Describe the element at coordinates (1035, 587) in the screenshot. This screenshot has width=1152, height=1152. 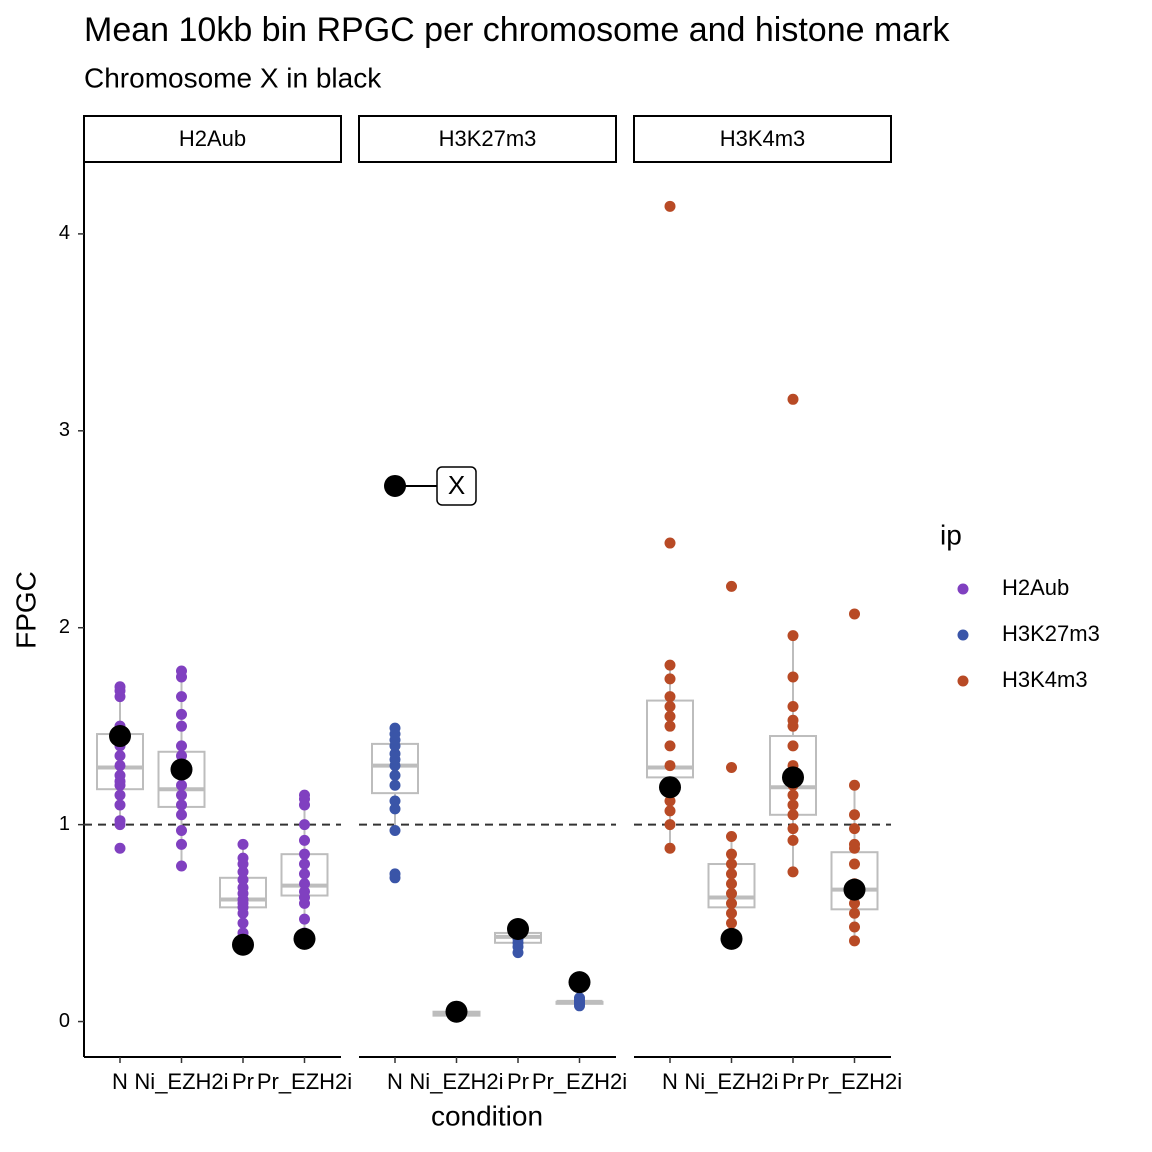
I see `legend-label: H2Aub` at that location.